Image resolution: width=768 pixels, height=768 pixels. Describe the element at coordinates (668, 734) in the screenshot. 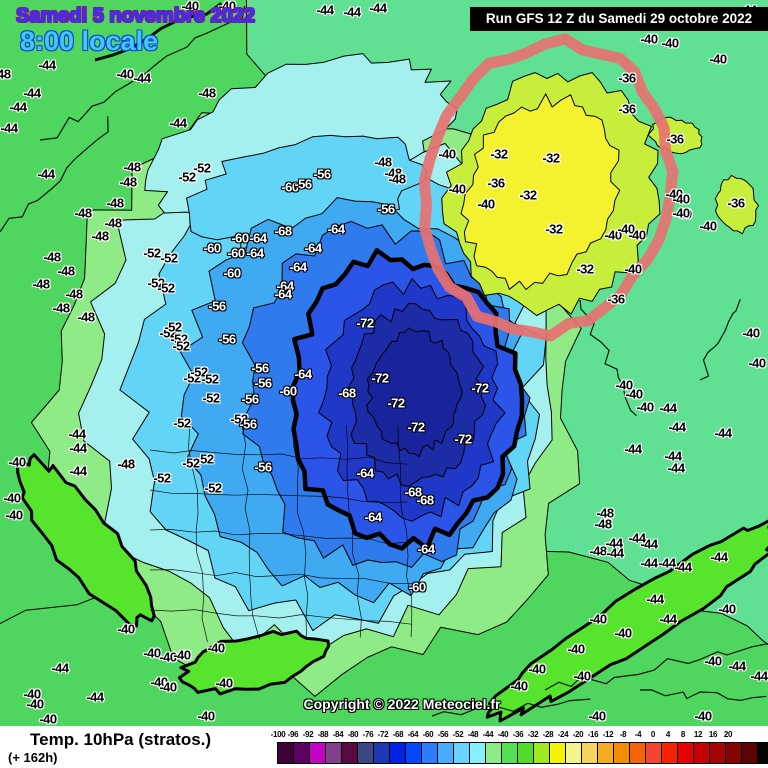

I see `colorbar-tick-label: 4` at that location.